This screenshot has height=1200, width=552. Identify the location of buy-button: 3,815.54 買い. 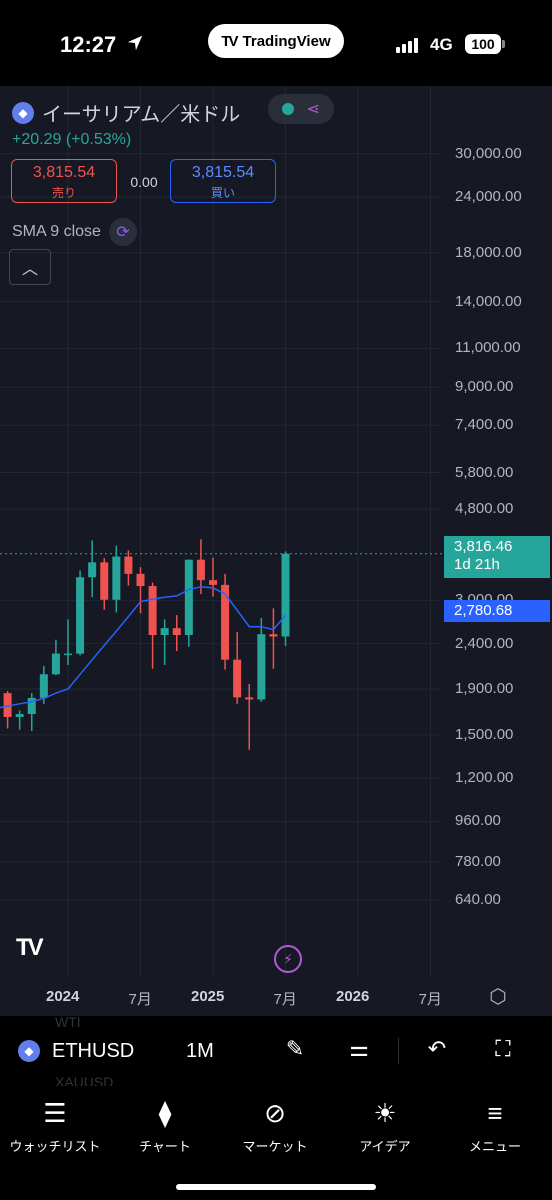
(223, 181).